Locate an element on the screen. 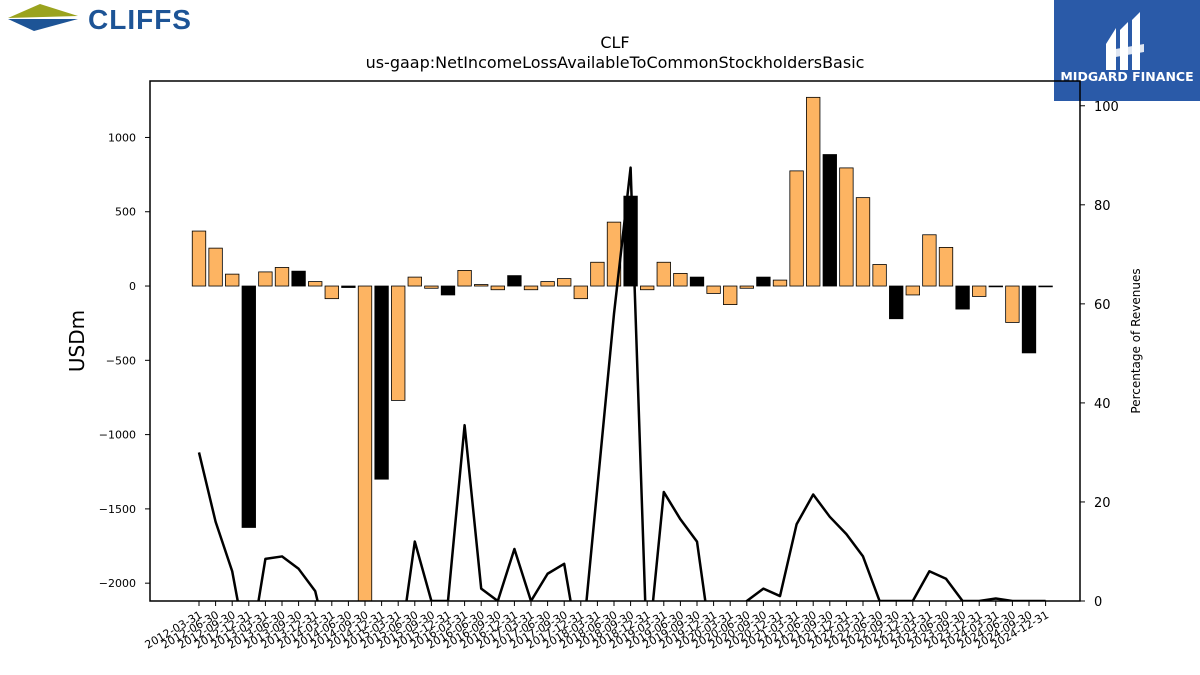 The height and width of the screenshot is (675, 1200). midgard-logo-mark is located at coordinates (1125, 41).